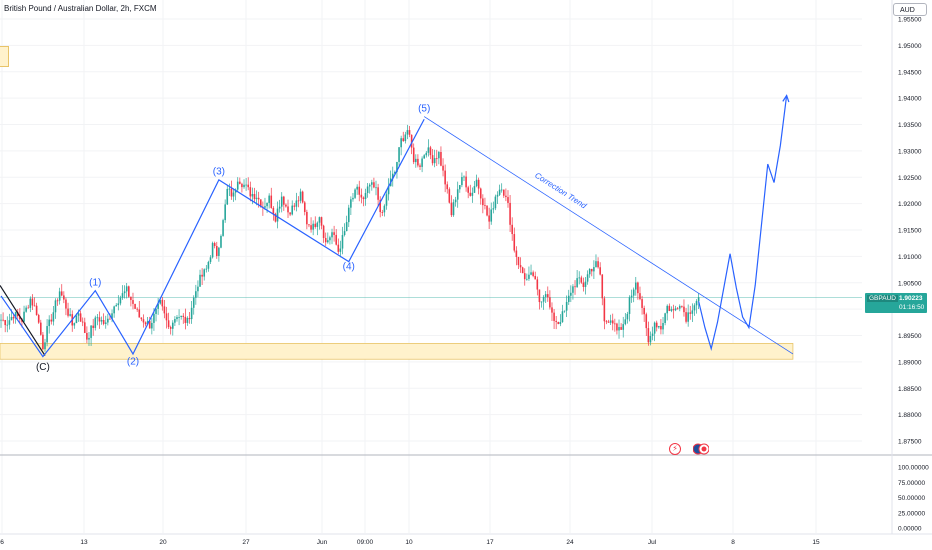 The image size is (932, 550). What do you see at coordinates (4, 56) in the screenshot?
I see `left-zone-marker` at bounding box center [4, 56].